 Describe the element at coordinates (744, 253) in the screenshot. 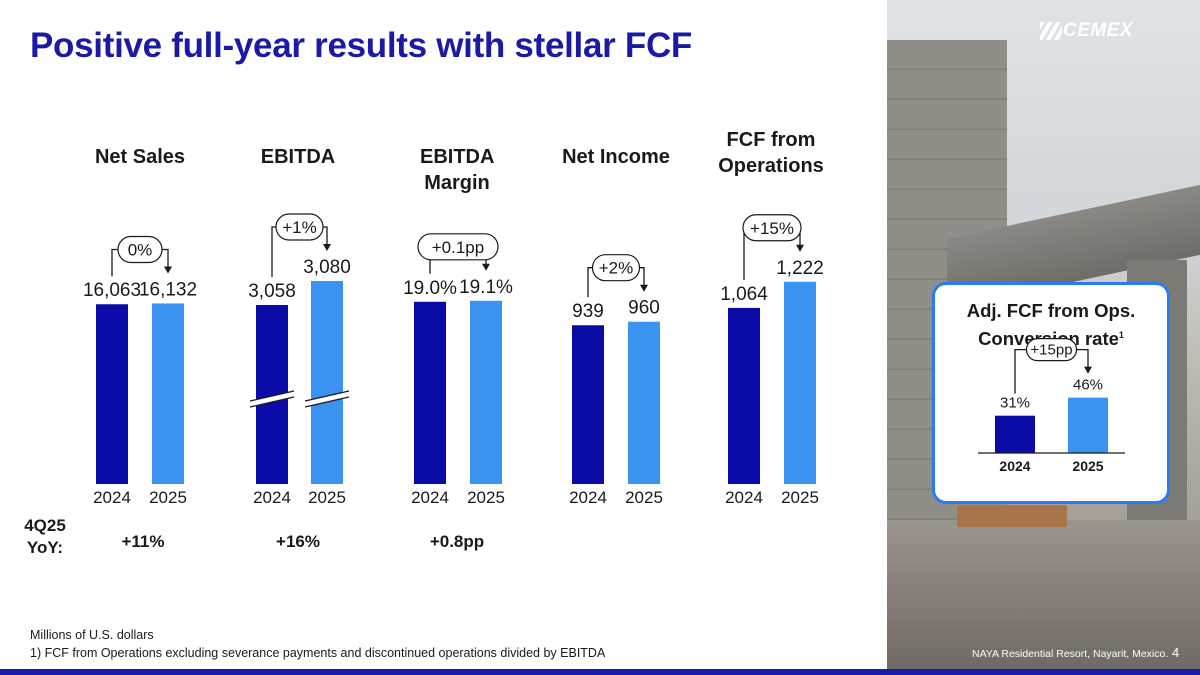

I see `chart-4-bracket-left` at that location.